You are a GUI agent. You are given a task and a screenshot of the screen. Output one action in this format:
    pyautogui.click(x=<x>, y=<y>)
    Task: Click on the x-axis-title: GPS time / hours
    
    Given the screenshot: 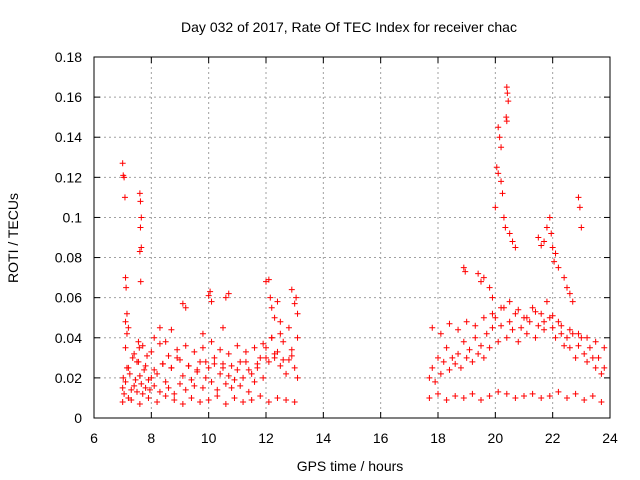 What is the action you would take?
    pyautogui.click(x=350, y=466)
    